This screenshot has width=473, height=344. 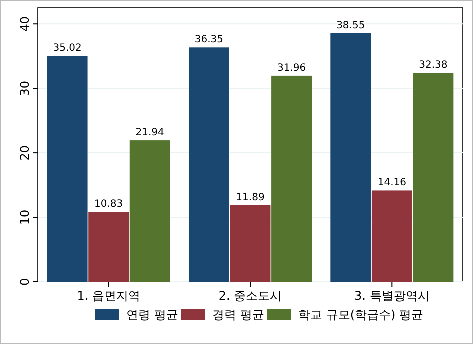 What do you see at coordinates (351, 26) in the screenshot?
I see `data-label: 38.55` at bounding box center [351, 26].